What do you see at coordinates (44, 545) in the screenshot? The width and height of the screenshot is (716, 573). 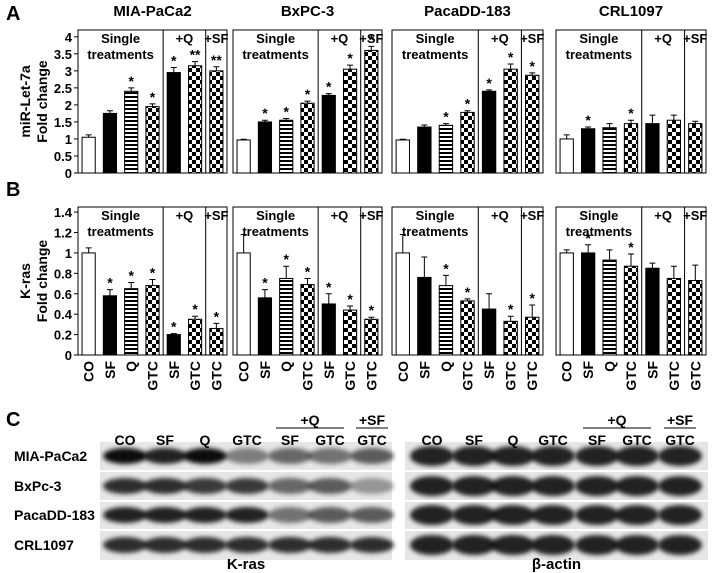 I see `row-label: CRL1097` at bounding box center [44, 545].